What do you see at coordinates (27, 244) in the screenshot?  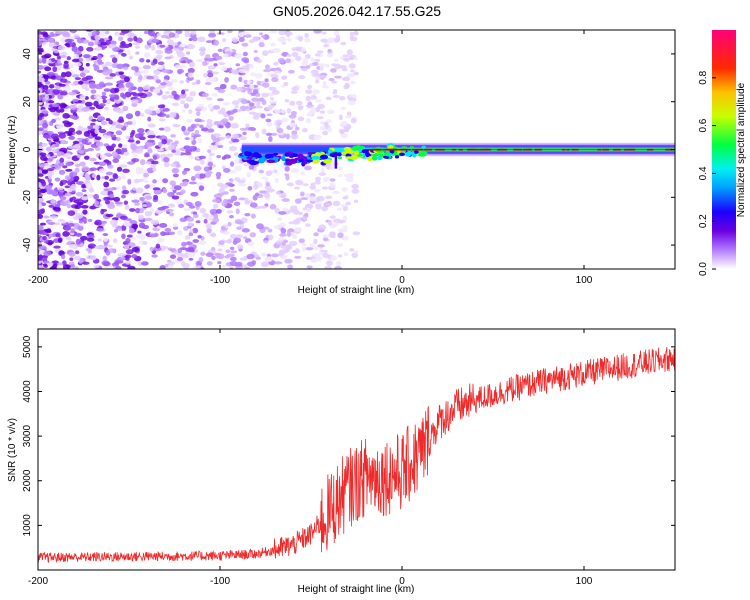 I see `spectrogram-y-tick-label: -40` at bounding box center [27, 244].